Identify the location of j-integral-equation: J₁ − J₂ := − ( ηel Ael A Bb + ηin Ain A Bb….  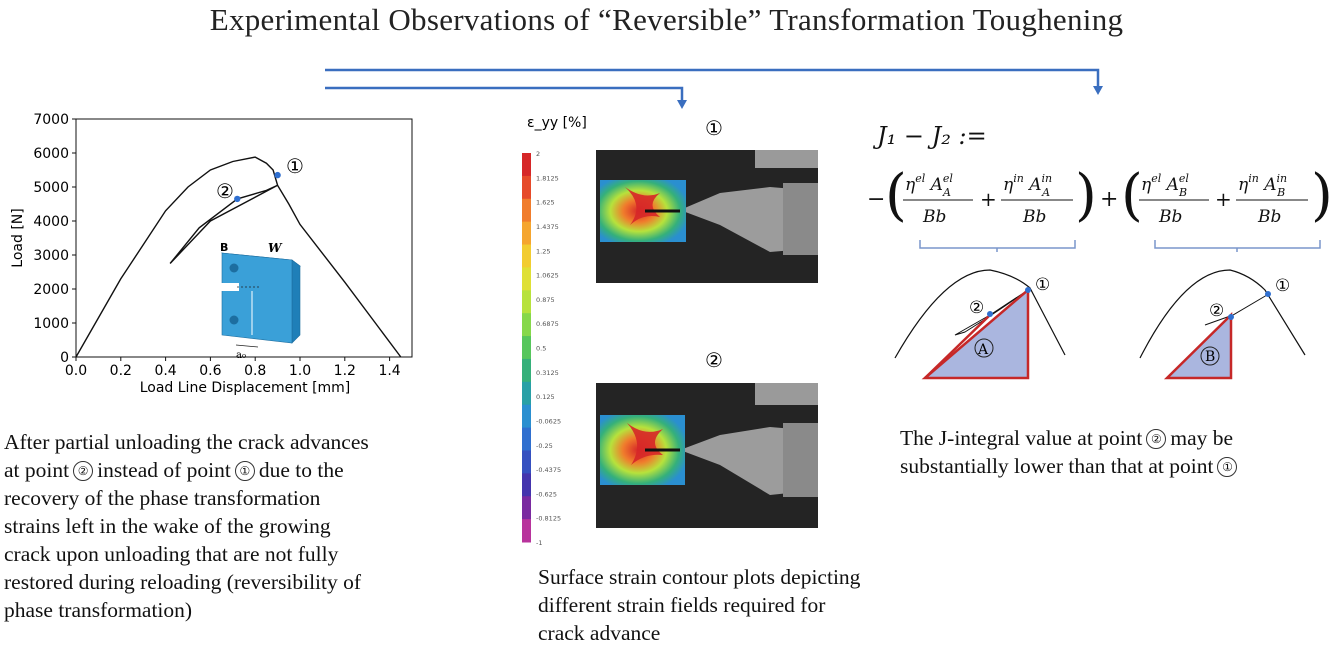
(1100, 251).